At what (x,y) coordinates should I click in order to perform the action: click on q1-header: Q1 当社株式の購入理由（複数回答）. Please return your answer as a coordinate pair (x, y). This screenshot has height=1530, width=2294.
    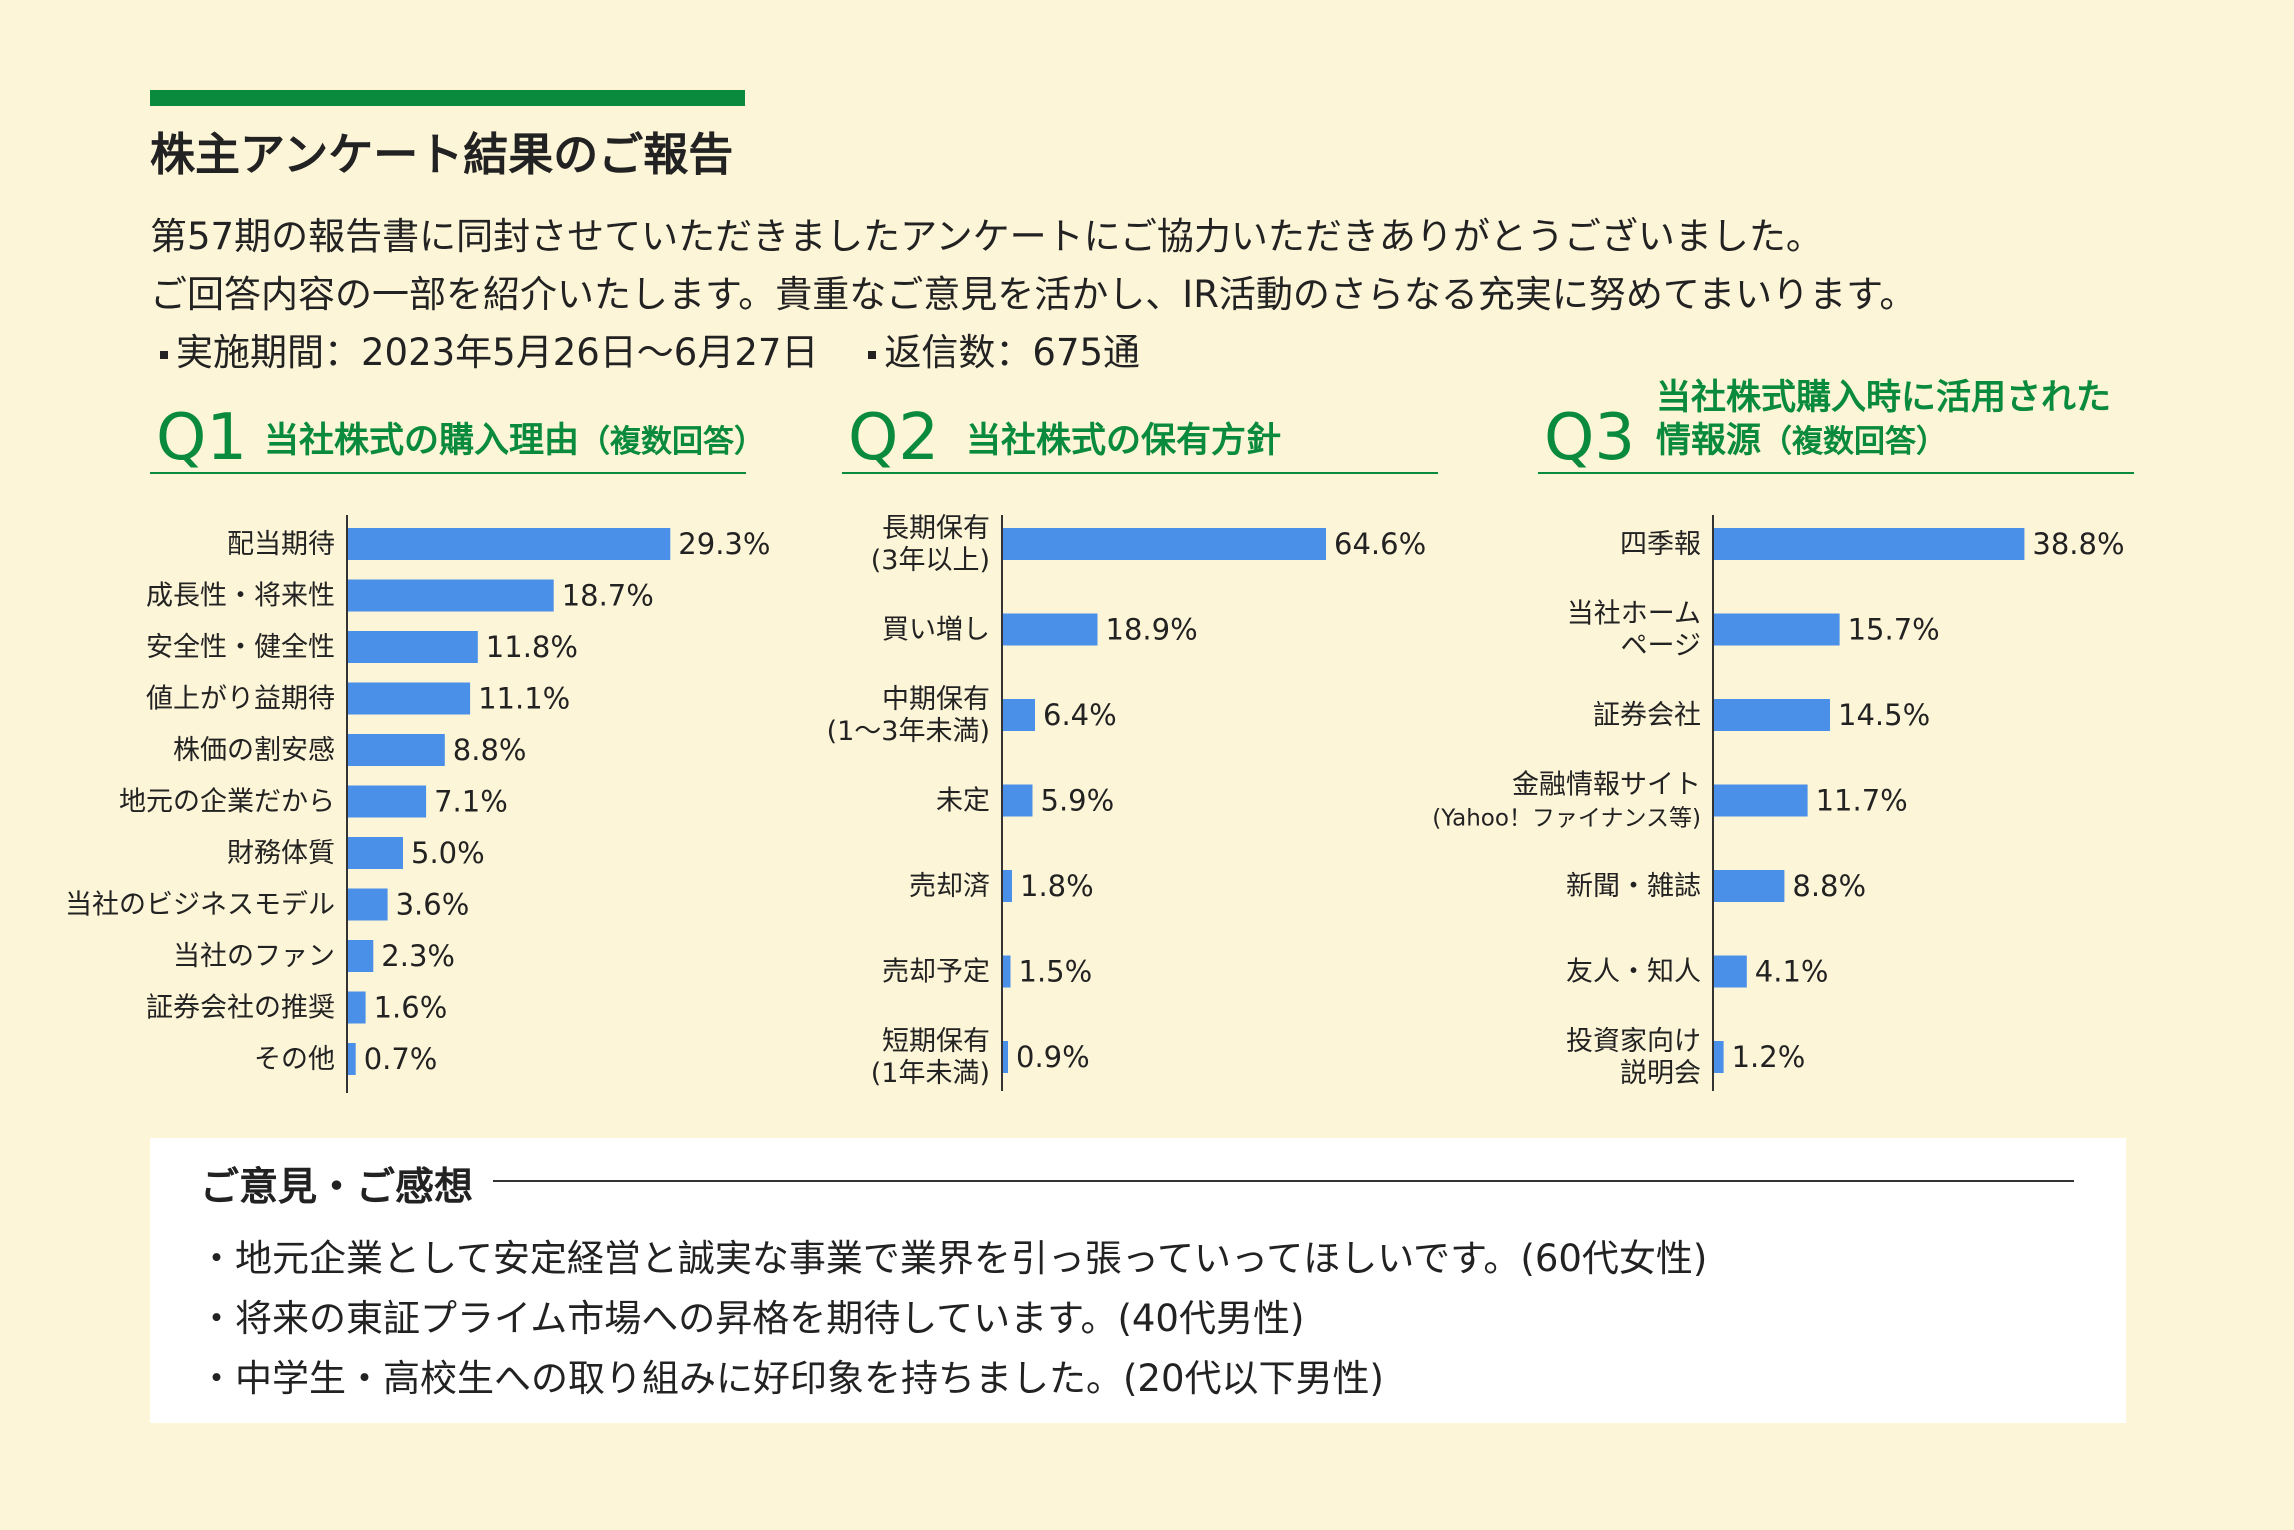
    Looking at the image, I should click on (457, 426).